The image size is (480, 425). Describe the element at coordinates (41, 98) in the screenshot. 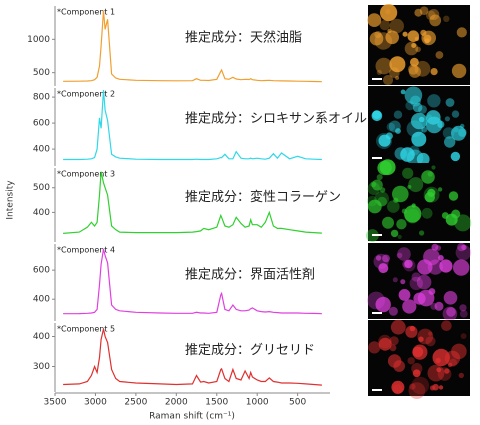

I see `y-tick-label: 800` at that location.